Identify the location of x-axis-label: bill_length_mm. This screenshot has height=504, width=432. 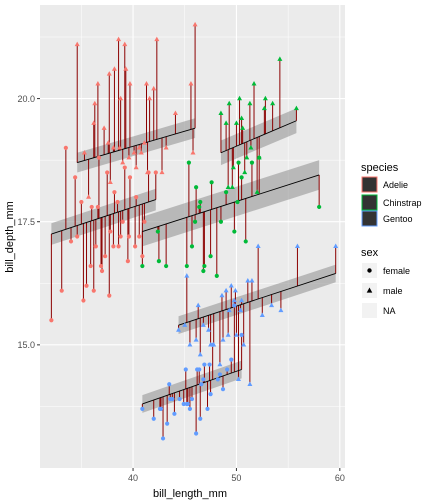
(190, 494).